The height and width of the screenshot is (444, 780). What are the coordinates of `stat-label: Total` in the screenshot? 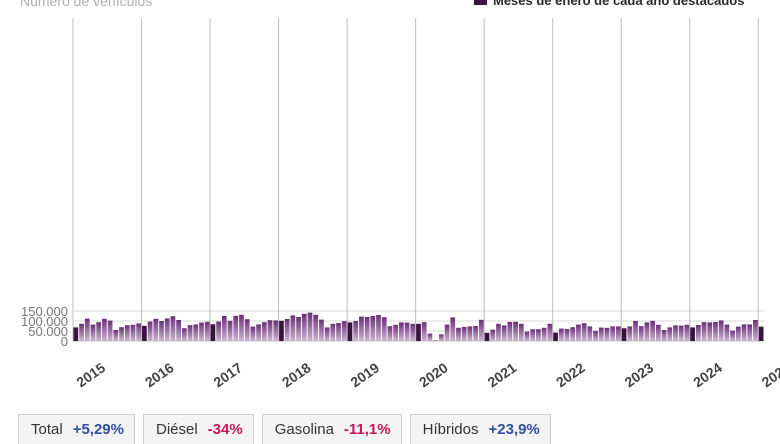 It's located at (47, 429).